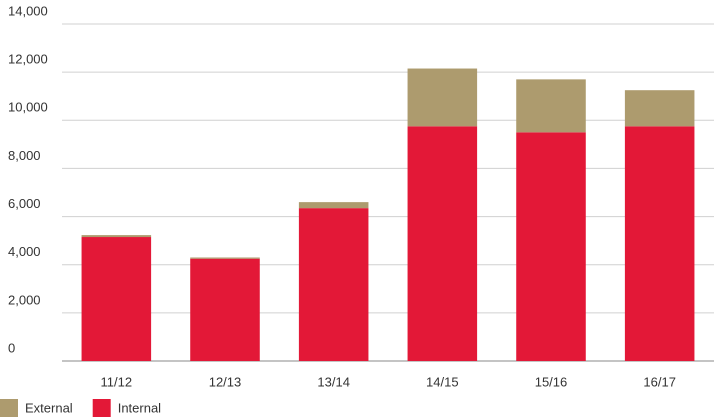 The height and width of the screenshot is (419, 714). I want to click on x-tick-label: 12/13, so click(225, 381).